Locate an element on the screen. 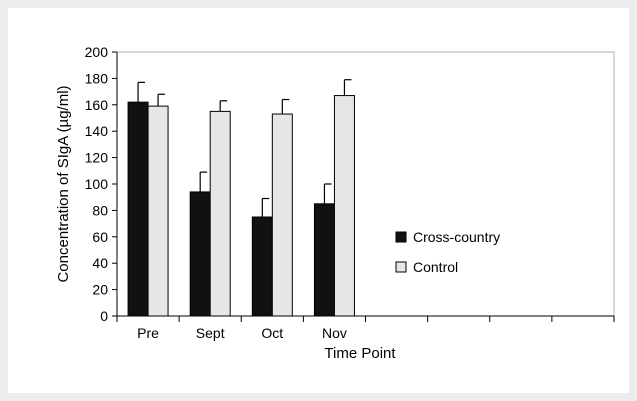 The width and height of the screenshot is (637, 401). legend: Cross-country Control is located at coordinates (447, 252).